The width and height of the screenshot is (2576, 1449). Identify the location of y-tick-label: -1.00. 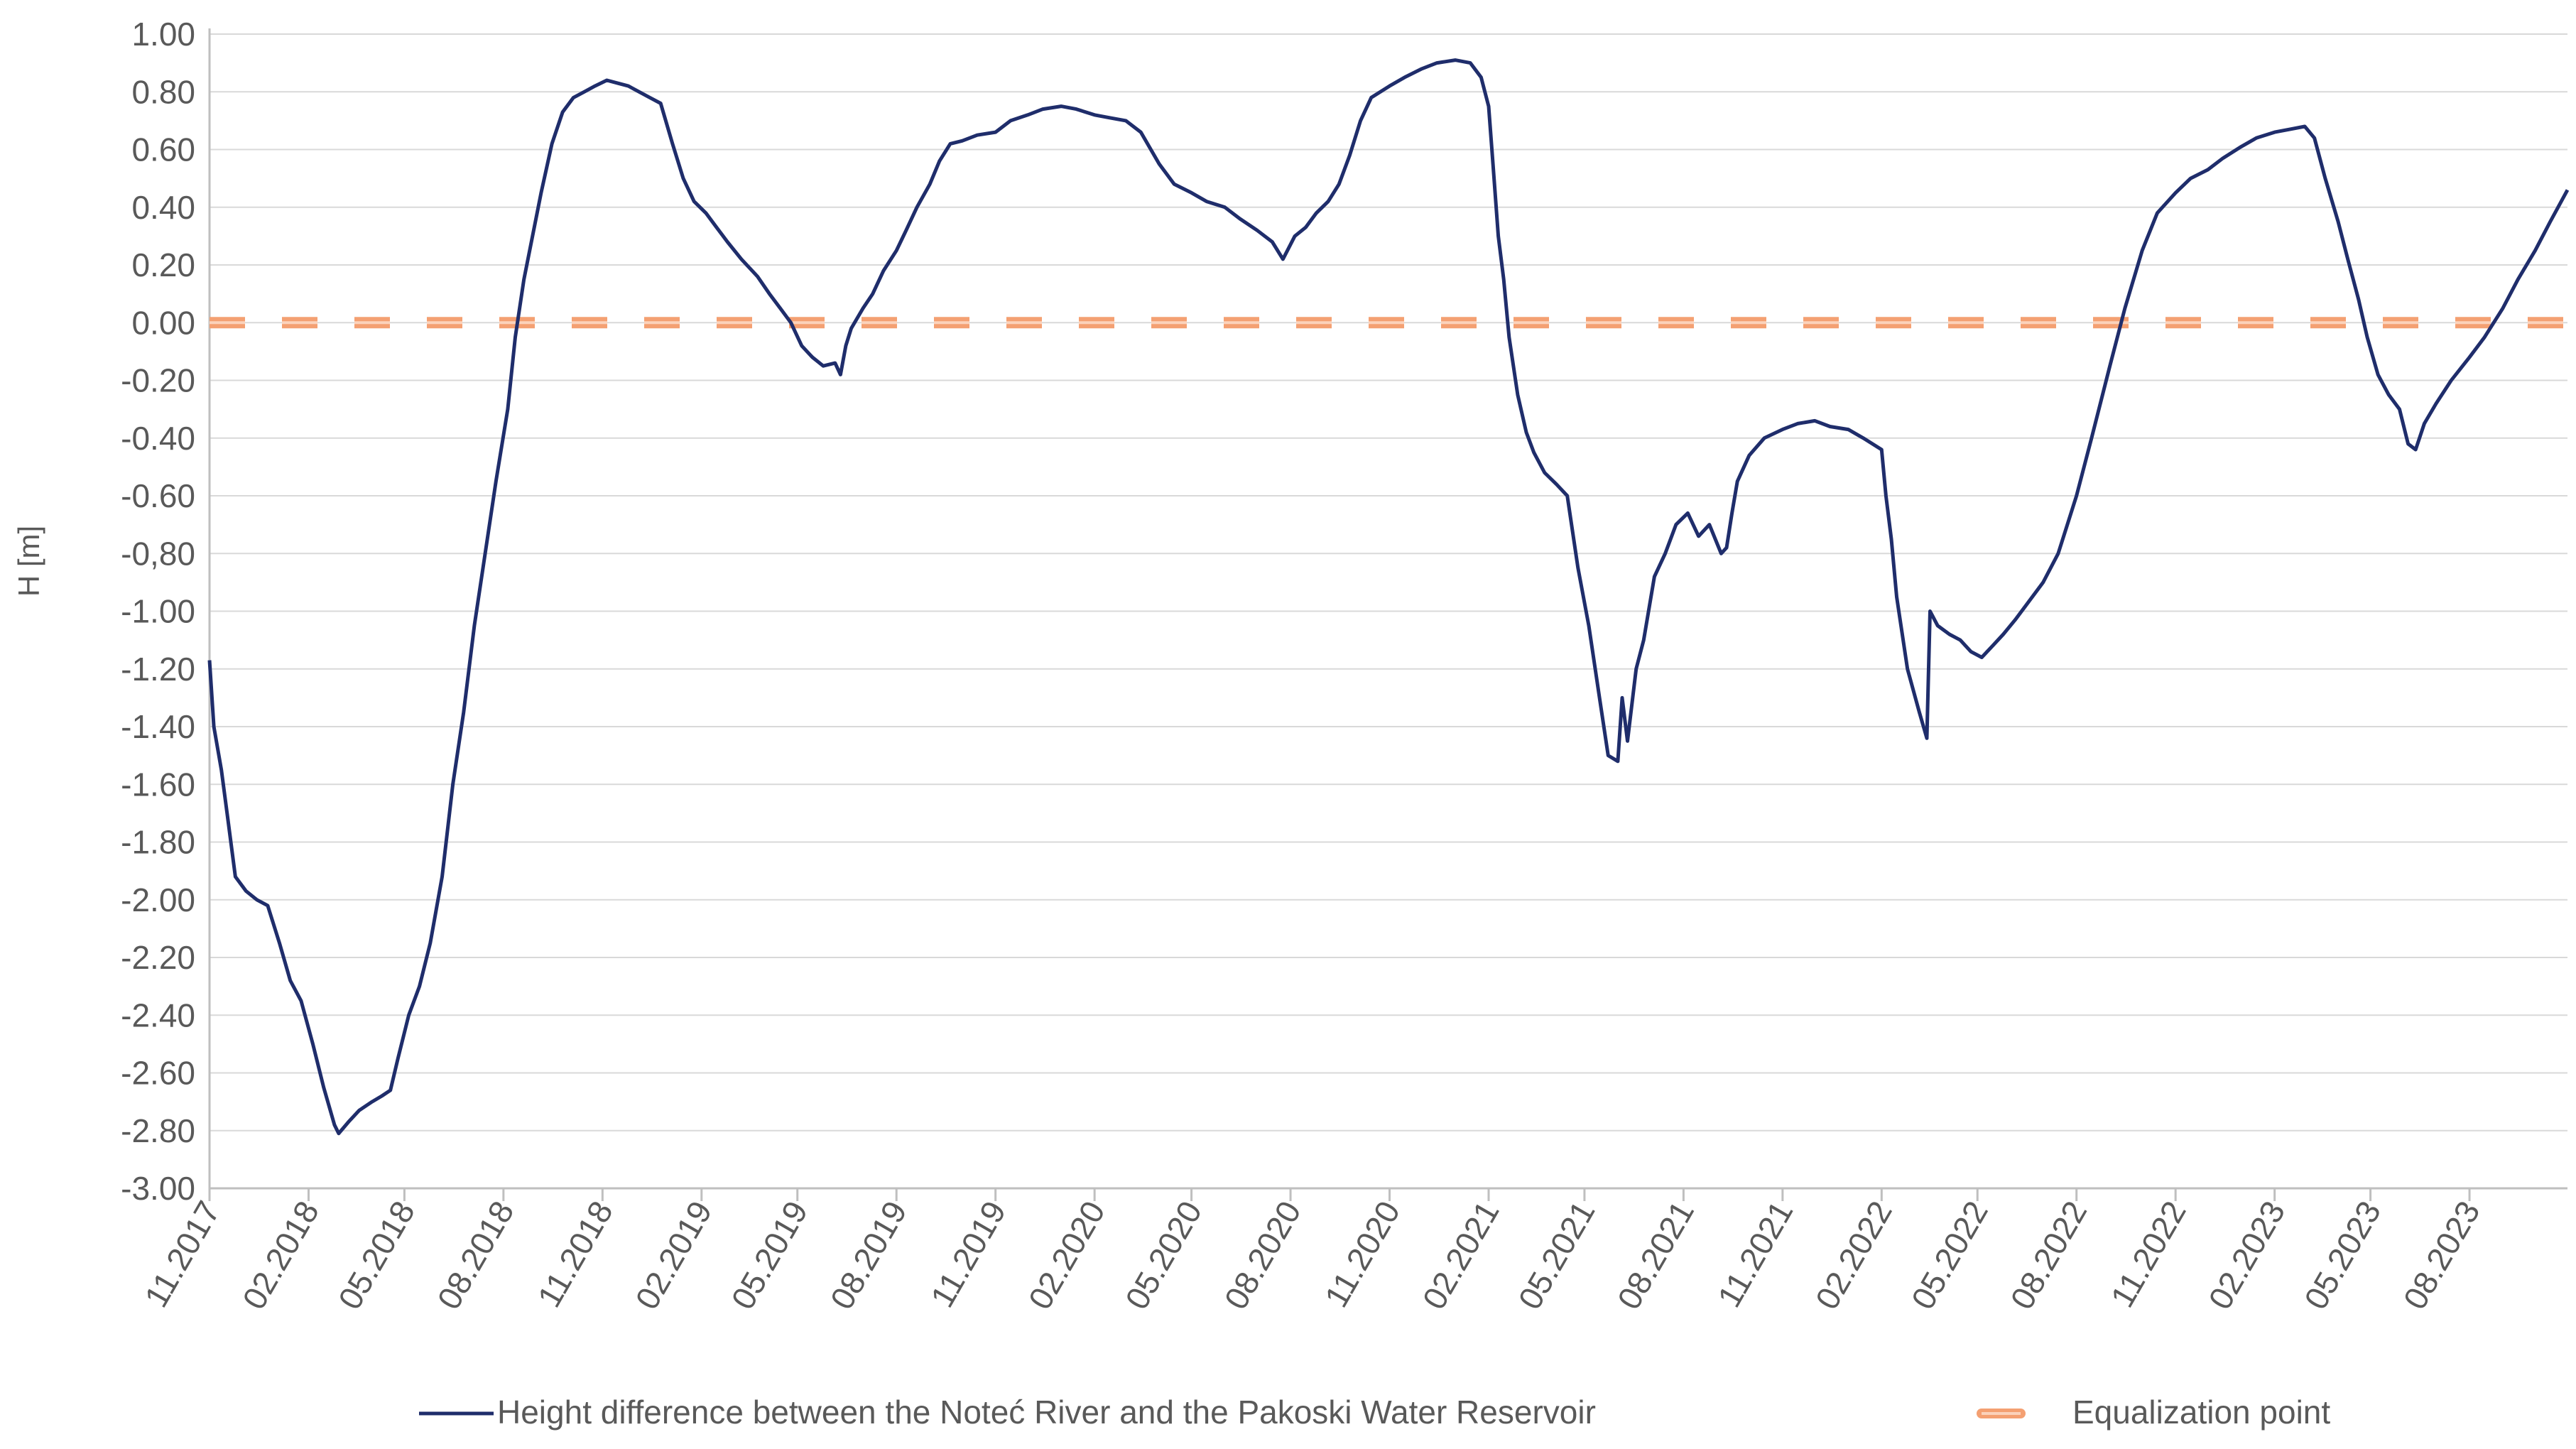
(158, 612).